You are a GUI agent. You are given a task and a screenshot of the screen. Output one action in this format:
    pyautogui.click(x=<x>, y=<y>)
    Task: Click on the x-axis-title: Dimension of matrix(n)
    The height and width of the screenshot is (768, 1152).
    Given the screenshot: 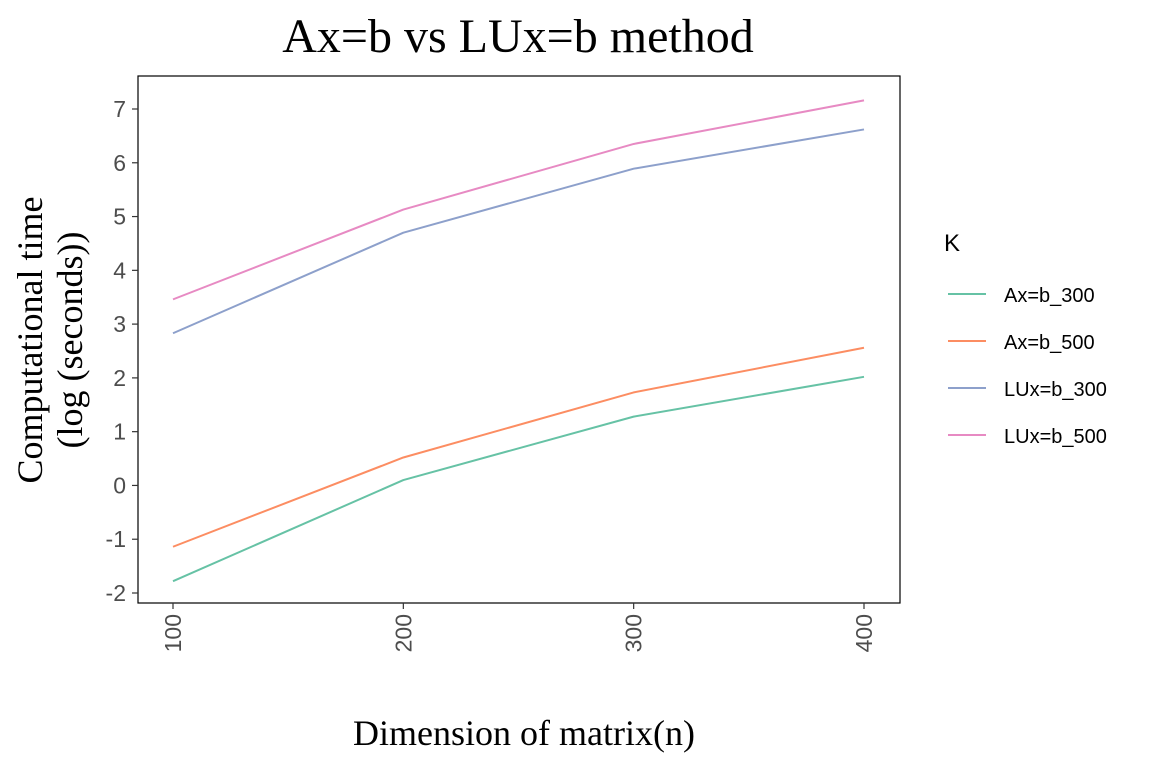 What is the action you would take?
    pyautogui.click(x=524, y=733)
    